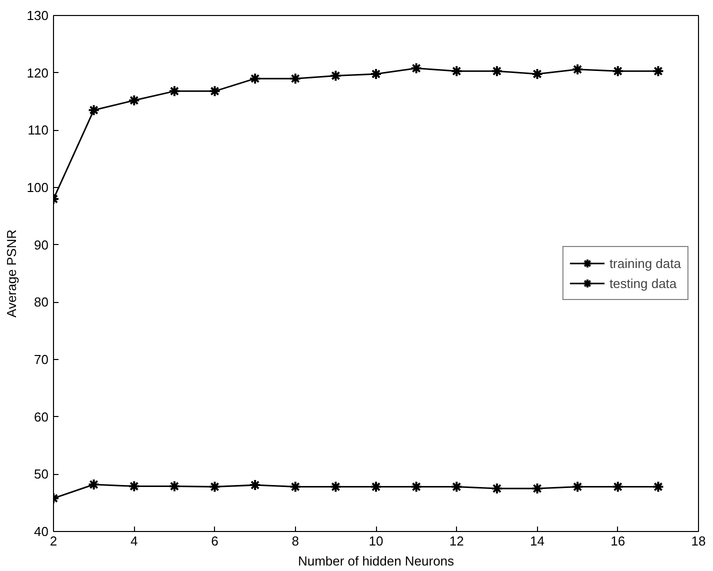 The width and height of the screenshot is (713, 571). I want to click on x-tick-label: 4, so click(134, 541).